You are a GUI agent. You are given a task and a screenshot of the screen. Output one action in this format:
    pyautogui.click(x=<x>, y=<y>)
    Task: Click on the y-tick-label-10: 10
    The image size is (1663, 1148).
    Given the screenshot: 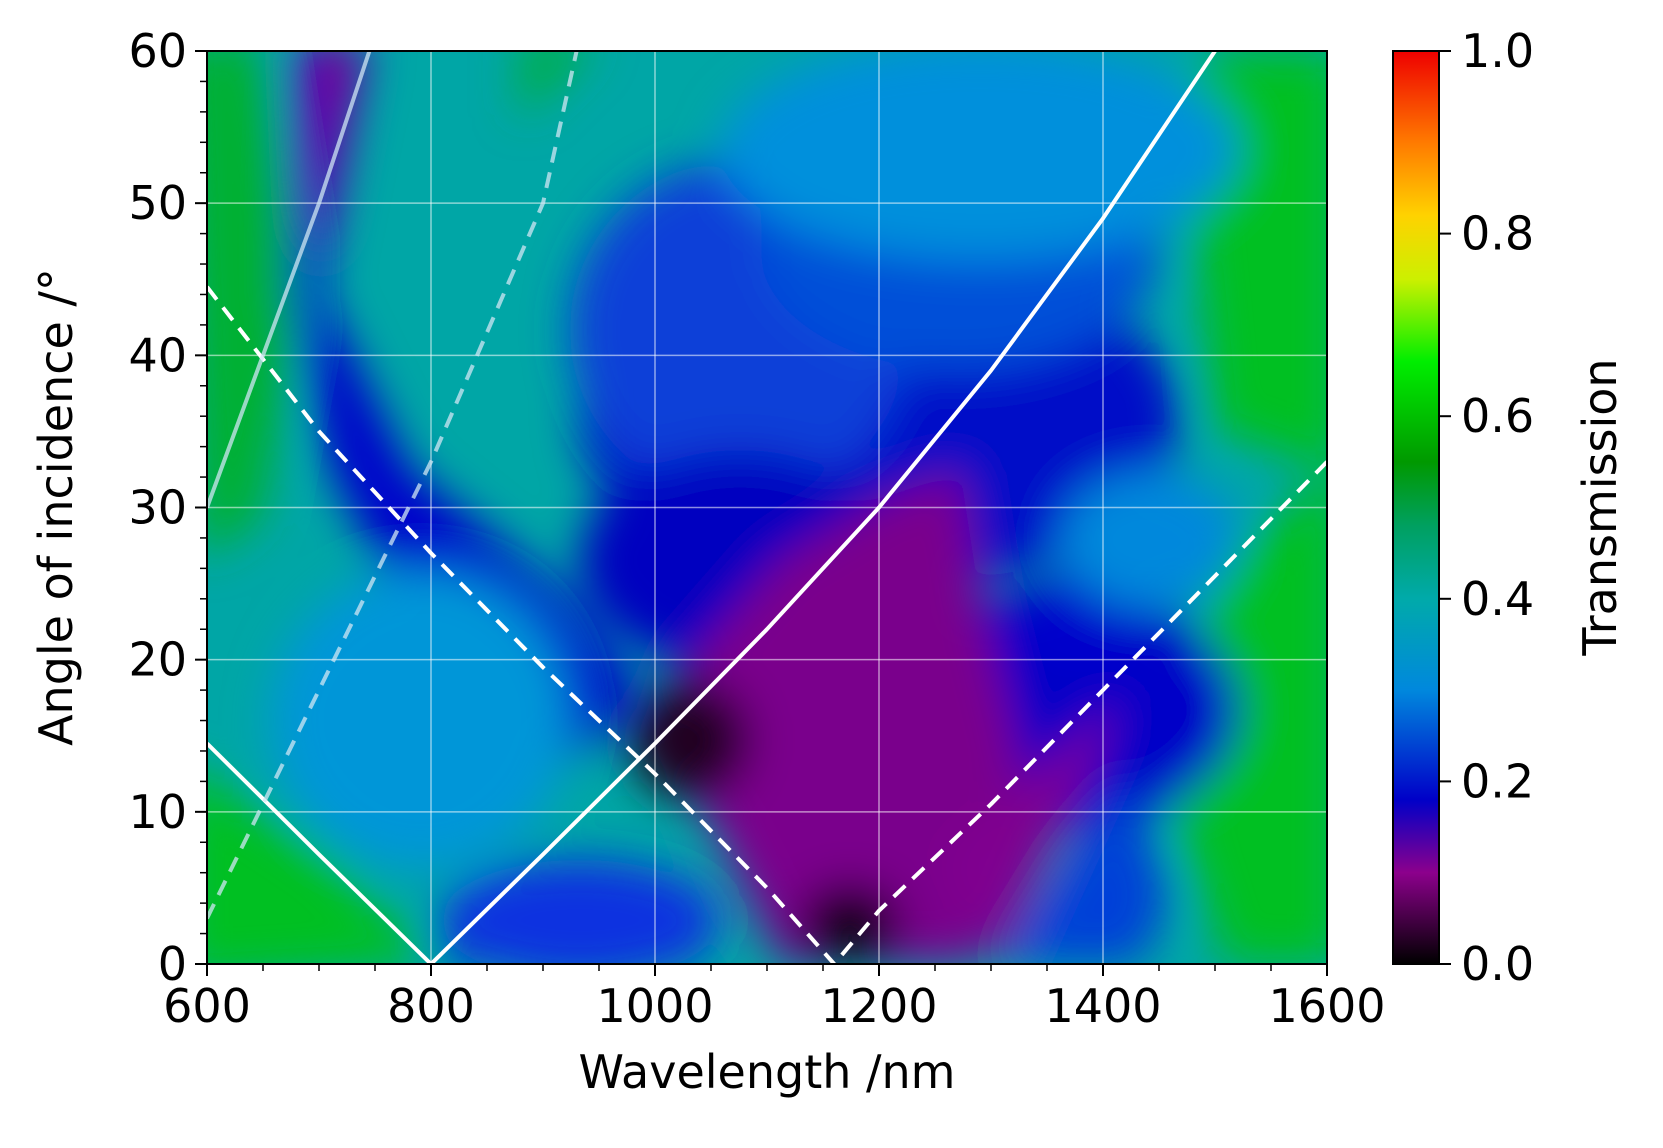 What is the action you would take?
    pyautogui.click(x=157, y=812)
    